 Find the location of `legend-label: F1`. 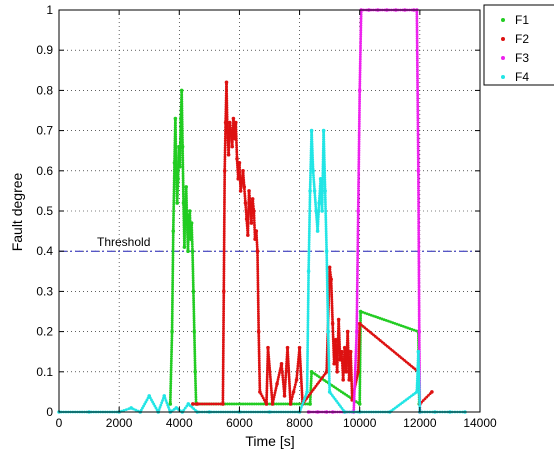

legend-label: F1 is located at coordinates (522, 20).